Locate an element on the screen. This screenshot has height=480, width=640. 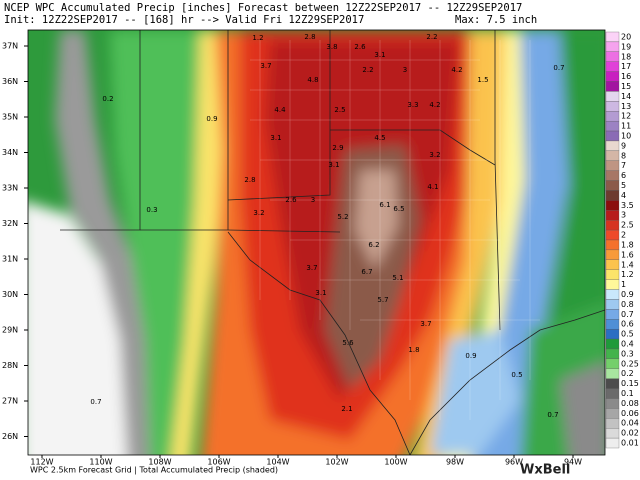
lat-label: 30N is located at coordinates (10, 294).